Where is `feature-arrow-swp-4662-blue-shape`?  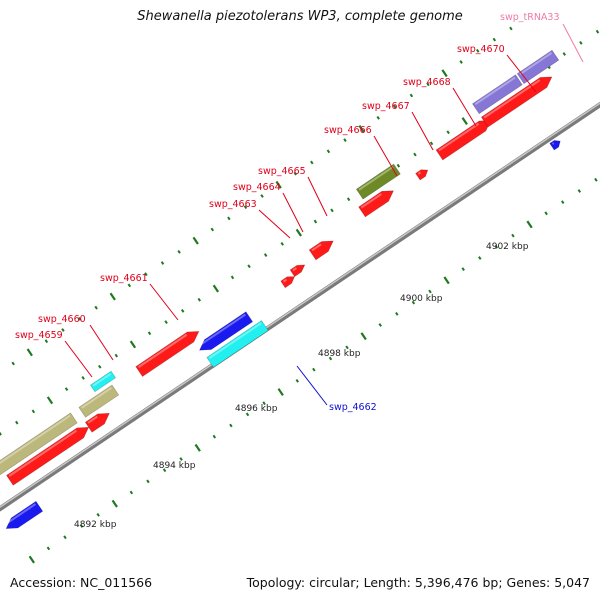 feature-arrow-swp-4662-blue-shape is located at coordinates (226, 331).